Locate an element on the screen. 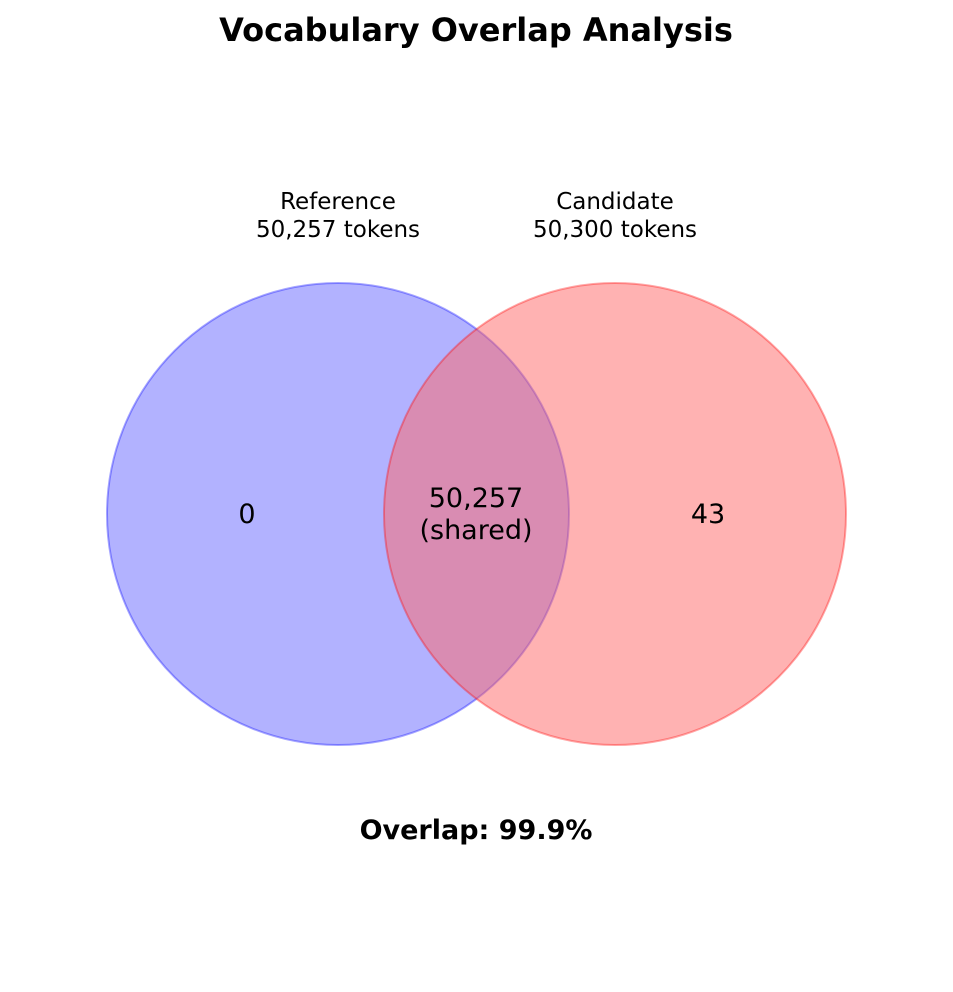 The height and width of the screenshot is (992, 953). reference-only-count: 0 is located at coordinates (246, 514).